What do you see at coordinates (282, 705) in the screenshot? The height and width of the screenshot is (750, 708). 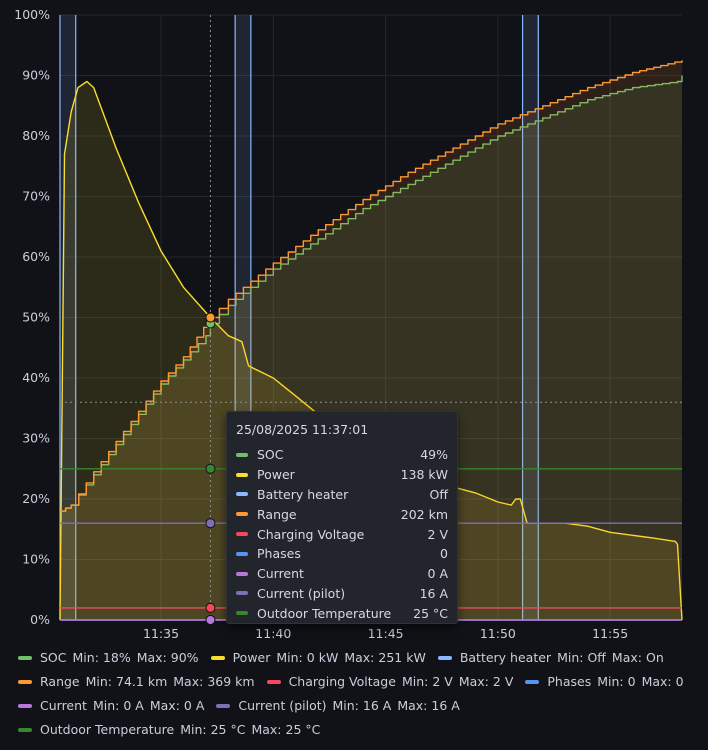 I see `legend-series-name: Current (pilot)` at bounding box center [282, 705].